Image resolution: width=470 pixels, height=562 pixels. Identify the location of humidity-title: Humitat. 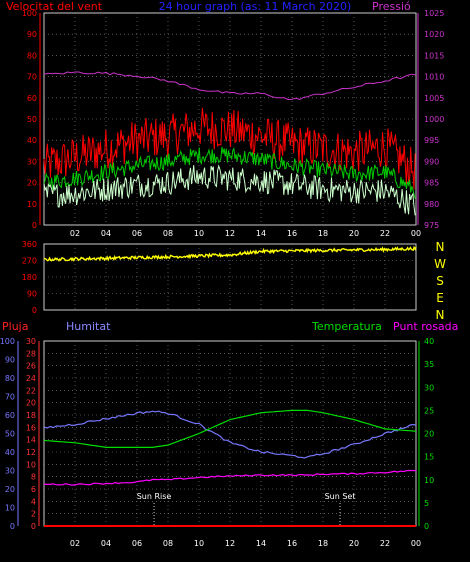
(88, 326).